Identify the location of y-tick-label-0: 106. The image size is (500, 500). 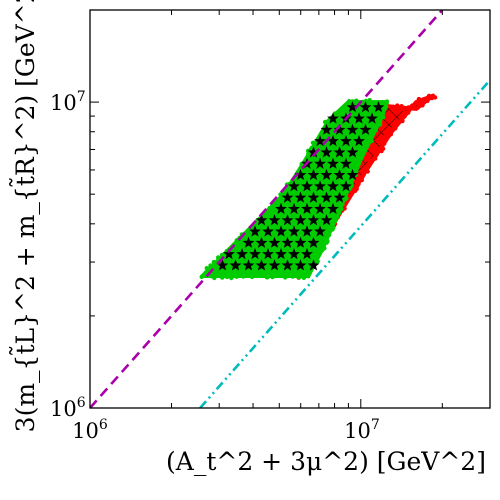
(68, 408).